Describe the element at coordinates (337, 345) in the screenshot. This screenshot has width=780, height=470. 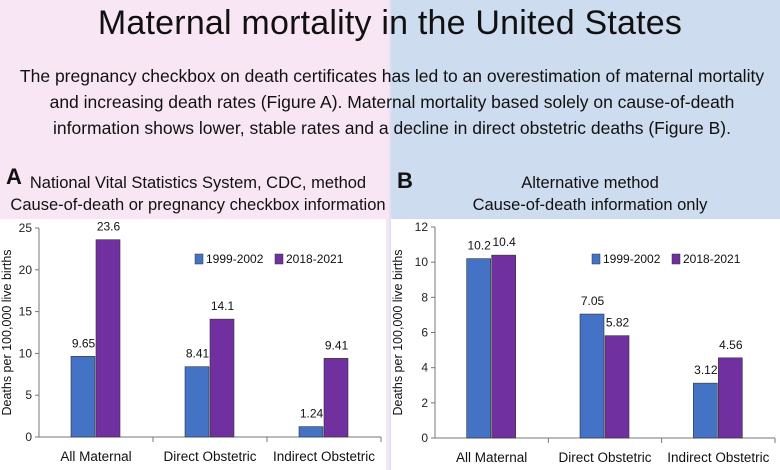
I see `data-label: 9.41` at that location.